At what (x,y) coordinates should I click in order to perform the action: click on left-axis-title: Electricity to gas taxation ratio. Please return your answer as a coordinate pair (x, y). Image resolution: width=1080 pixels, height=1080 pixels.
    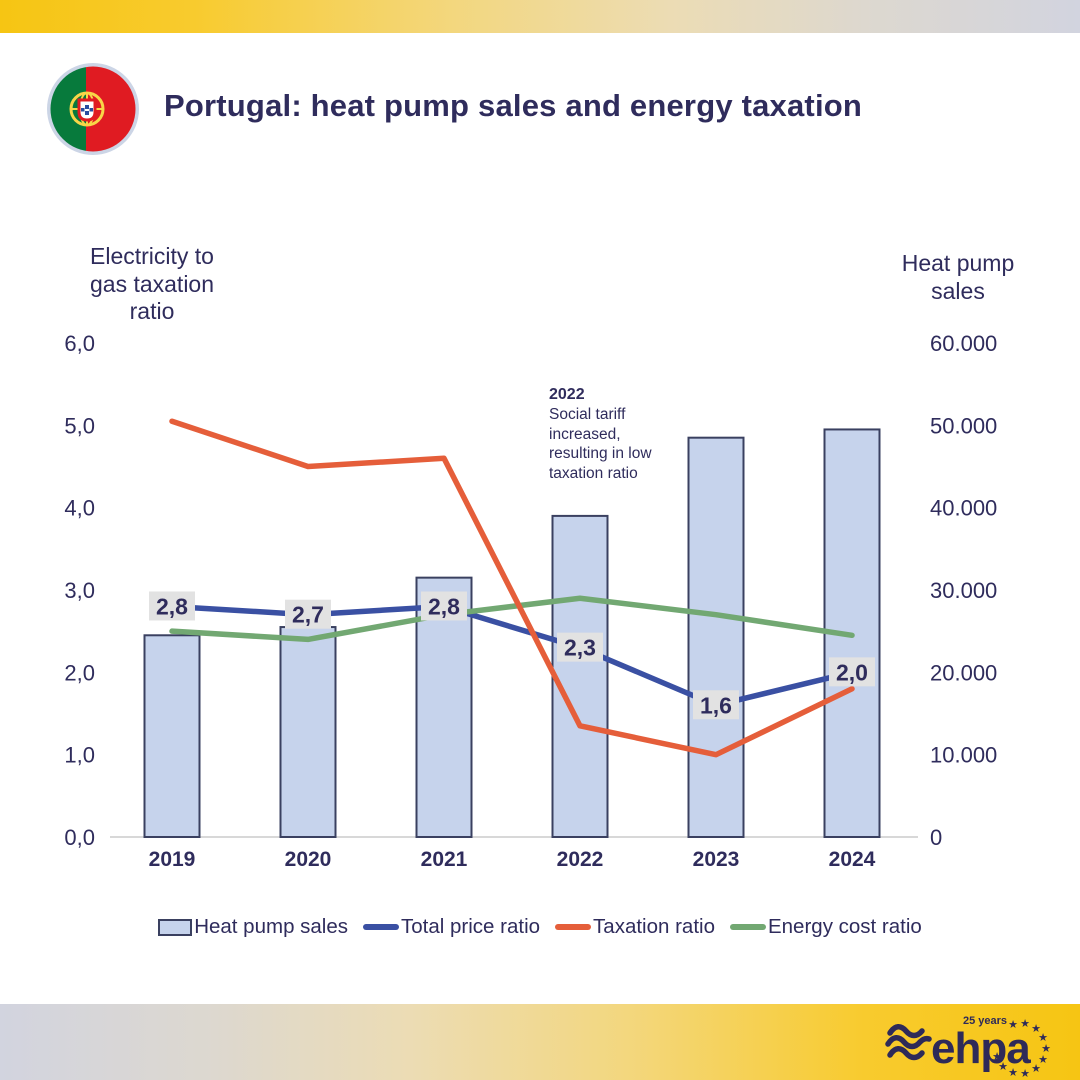
    Looking at the image, I should click on (152, 284).